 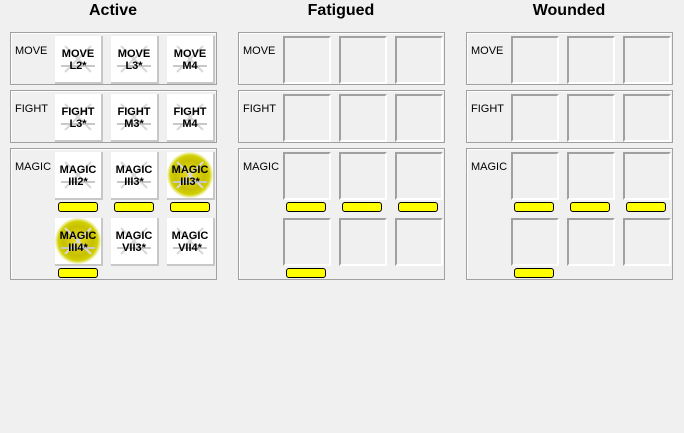 I want to click on chit-card: MAGIC III2*, so click(x=79, y=176).